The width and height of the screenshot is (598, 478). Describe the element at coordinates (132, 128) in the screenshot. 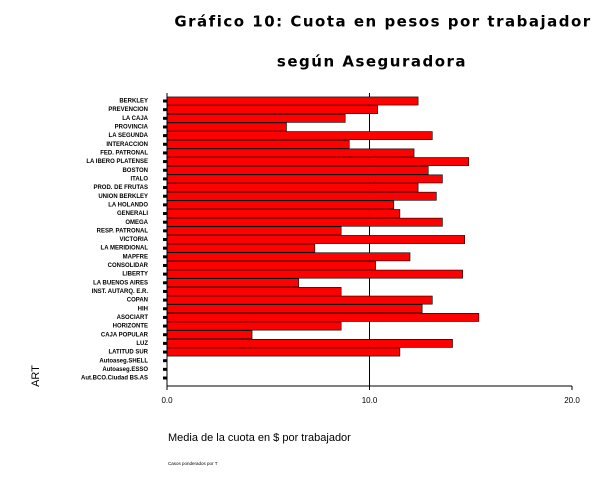

I see `y-tick-label: PROVINCIA` at that location.